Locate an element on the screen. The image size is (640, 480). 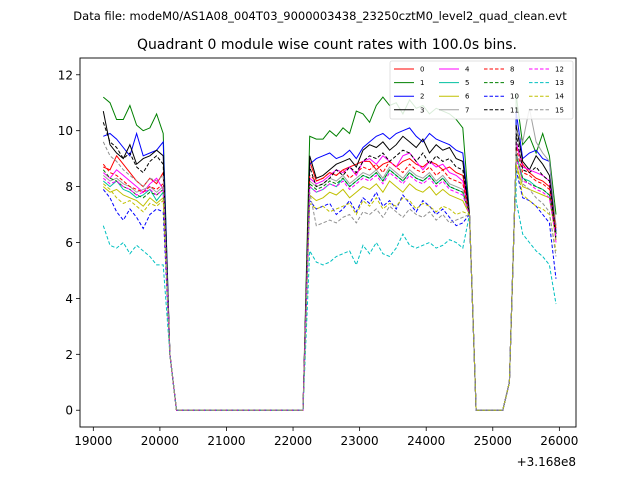
y-tick-label: 0 is located at coordinates (69, 411).